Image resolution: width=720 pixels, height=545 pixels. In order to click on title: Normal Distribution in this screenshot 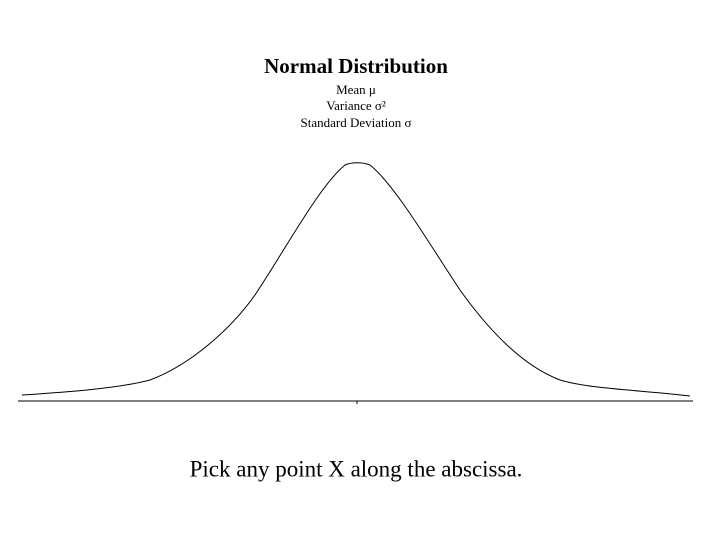, I will do `click(356, 66)`.